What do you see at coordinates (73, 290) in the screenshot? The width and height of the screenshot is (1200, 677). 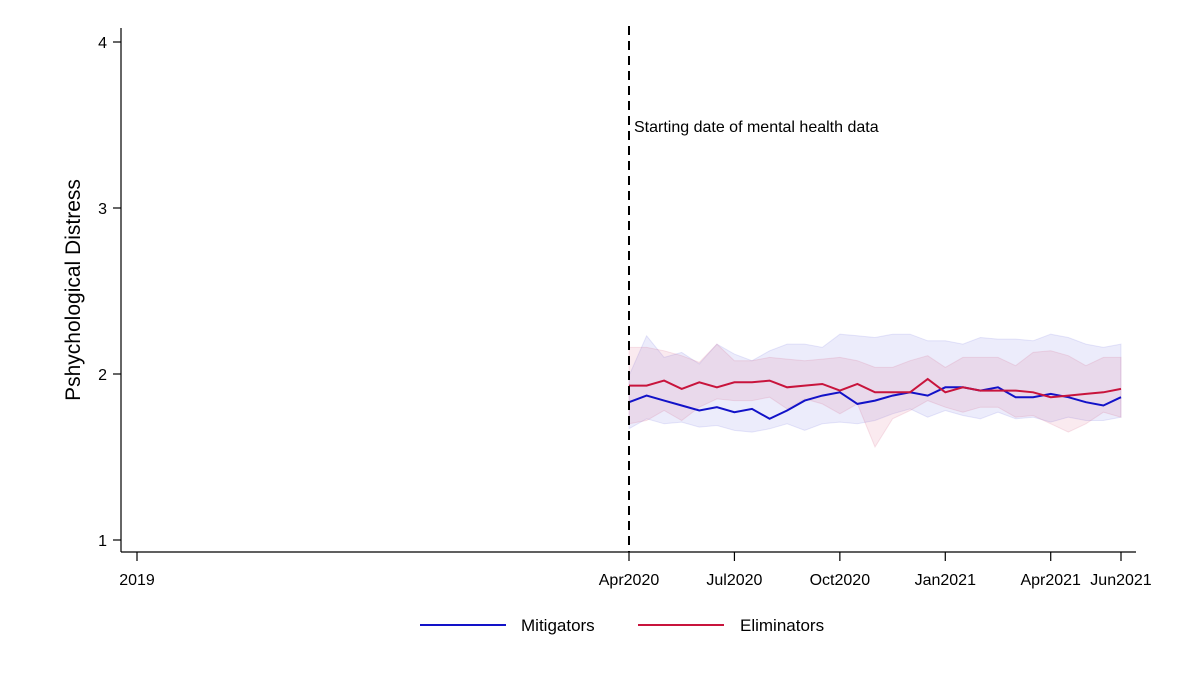 I see `y-axis-label: Pshychological Distress` at bounding box center [73, 290].